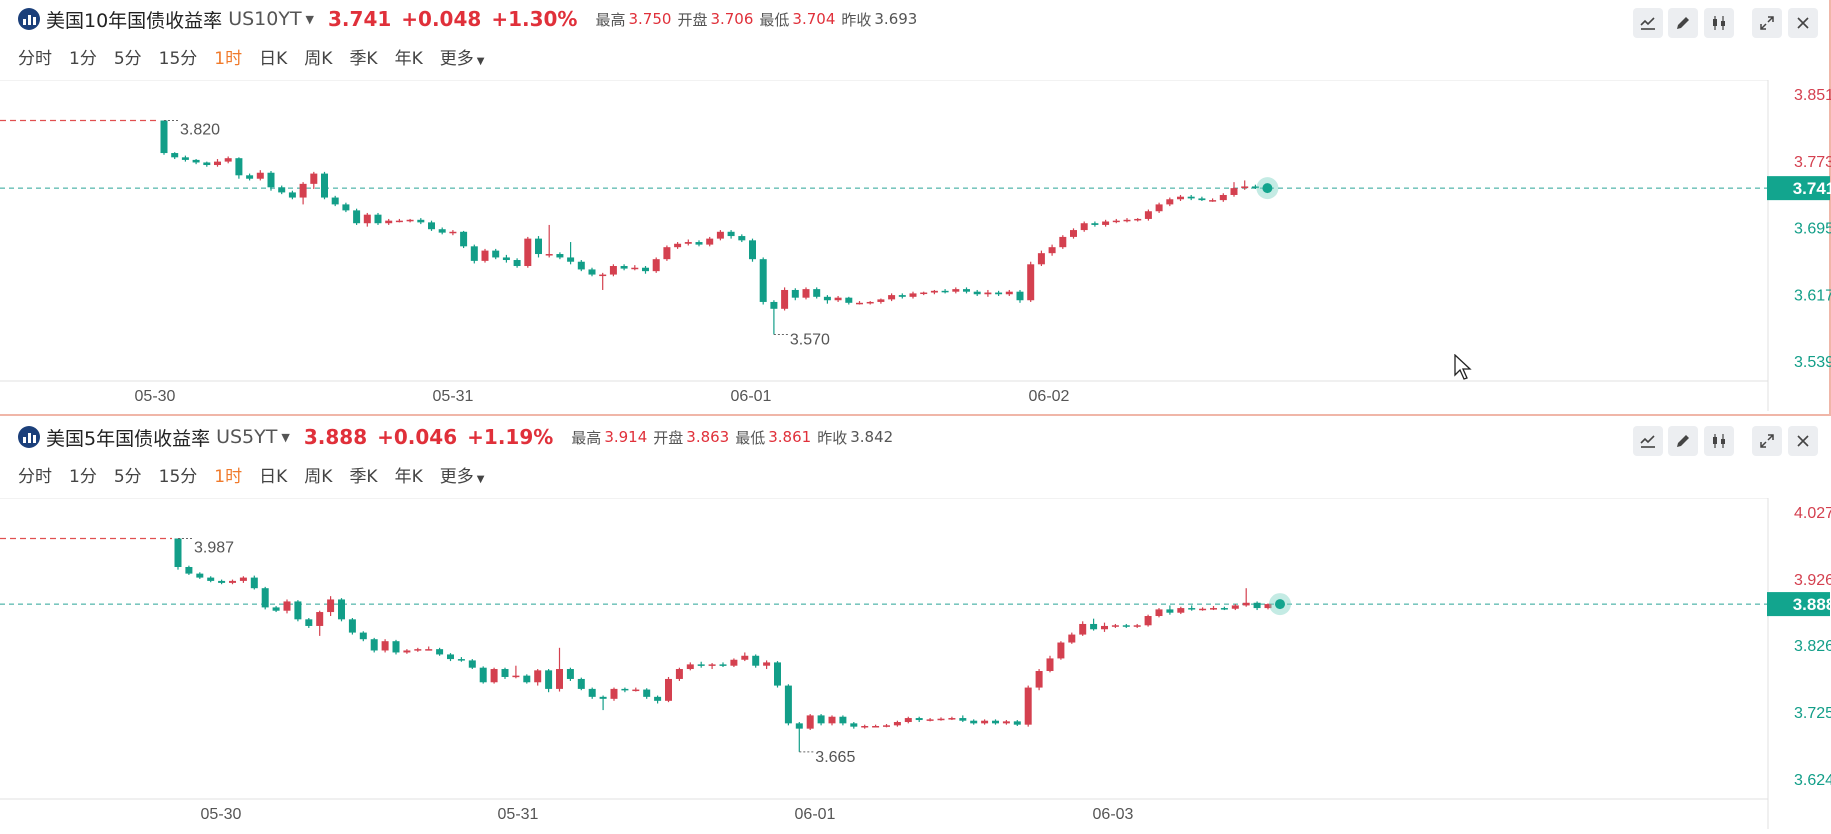 Image resolution: width=1831 pixels, height=834 pixels. I want to click on y-tick-label: 3.617, so click(1812, 295).